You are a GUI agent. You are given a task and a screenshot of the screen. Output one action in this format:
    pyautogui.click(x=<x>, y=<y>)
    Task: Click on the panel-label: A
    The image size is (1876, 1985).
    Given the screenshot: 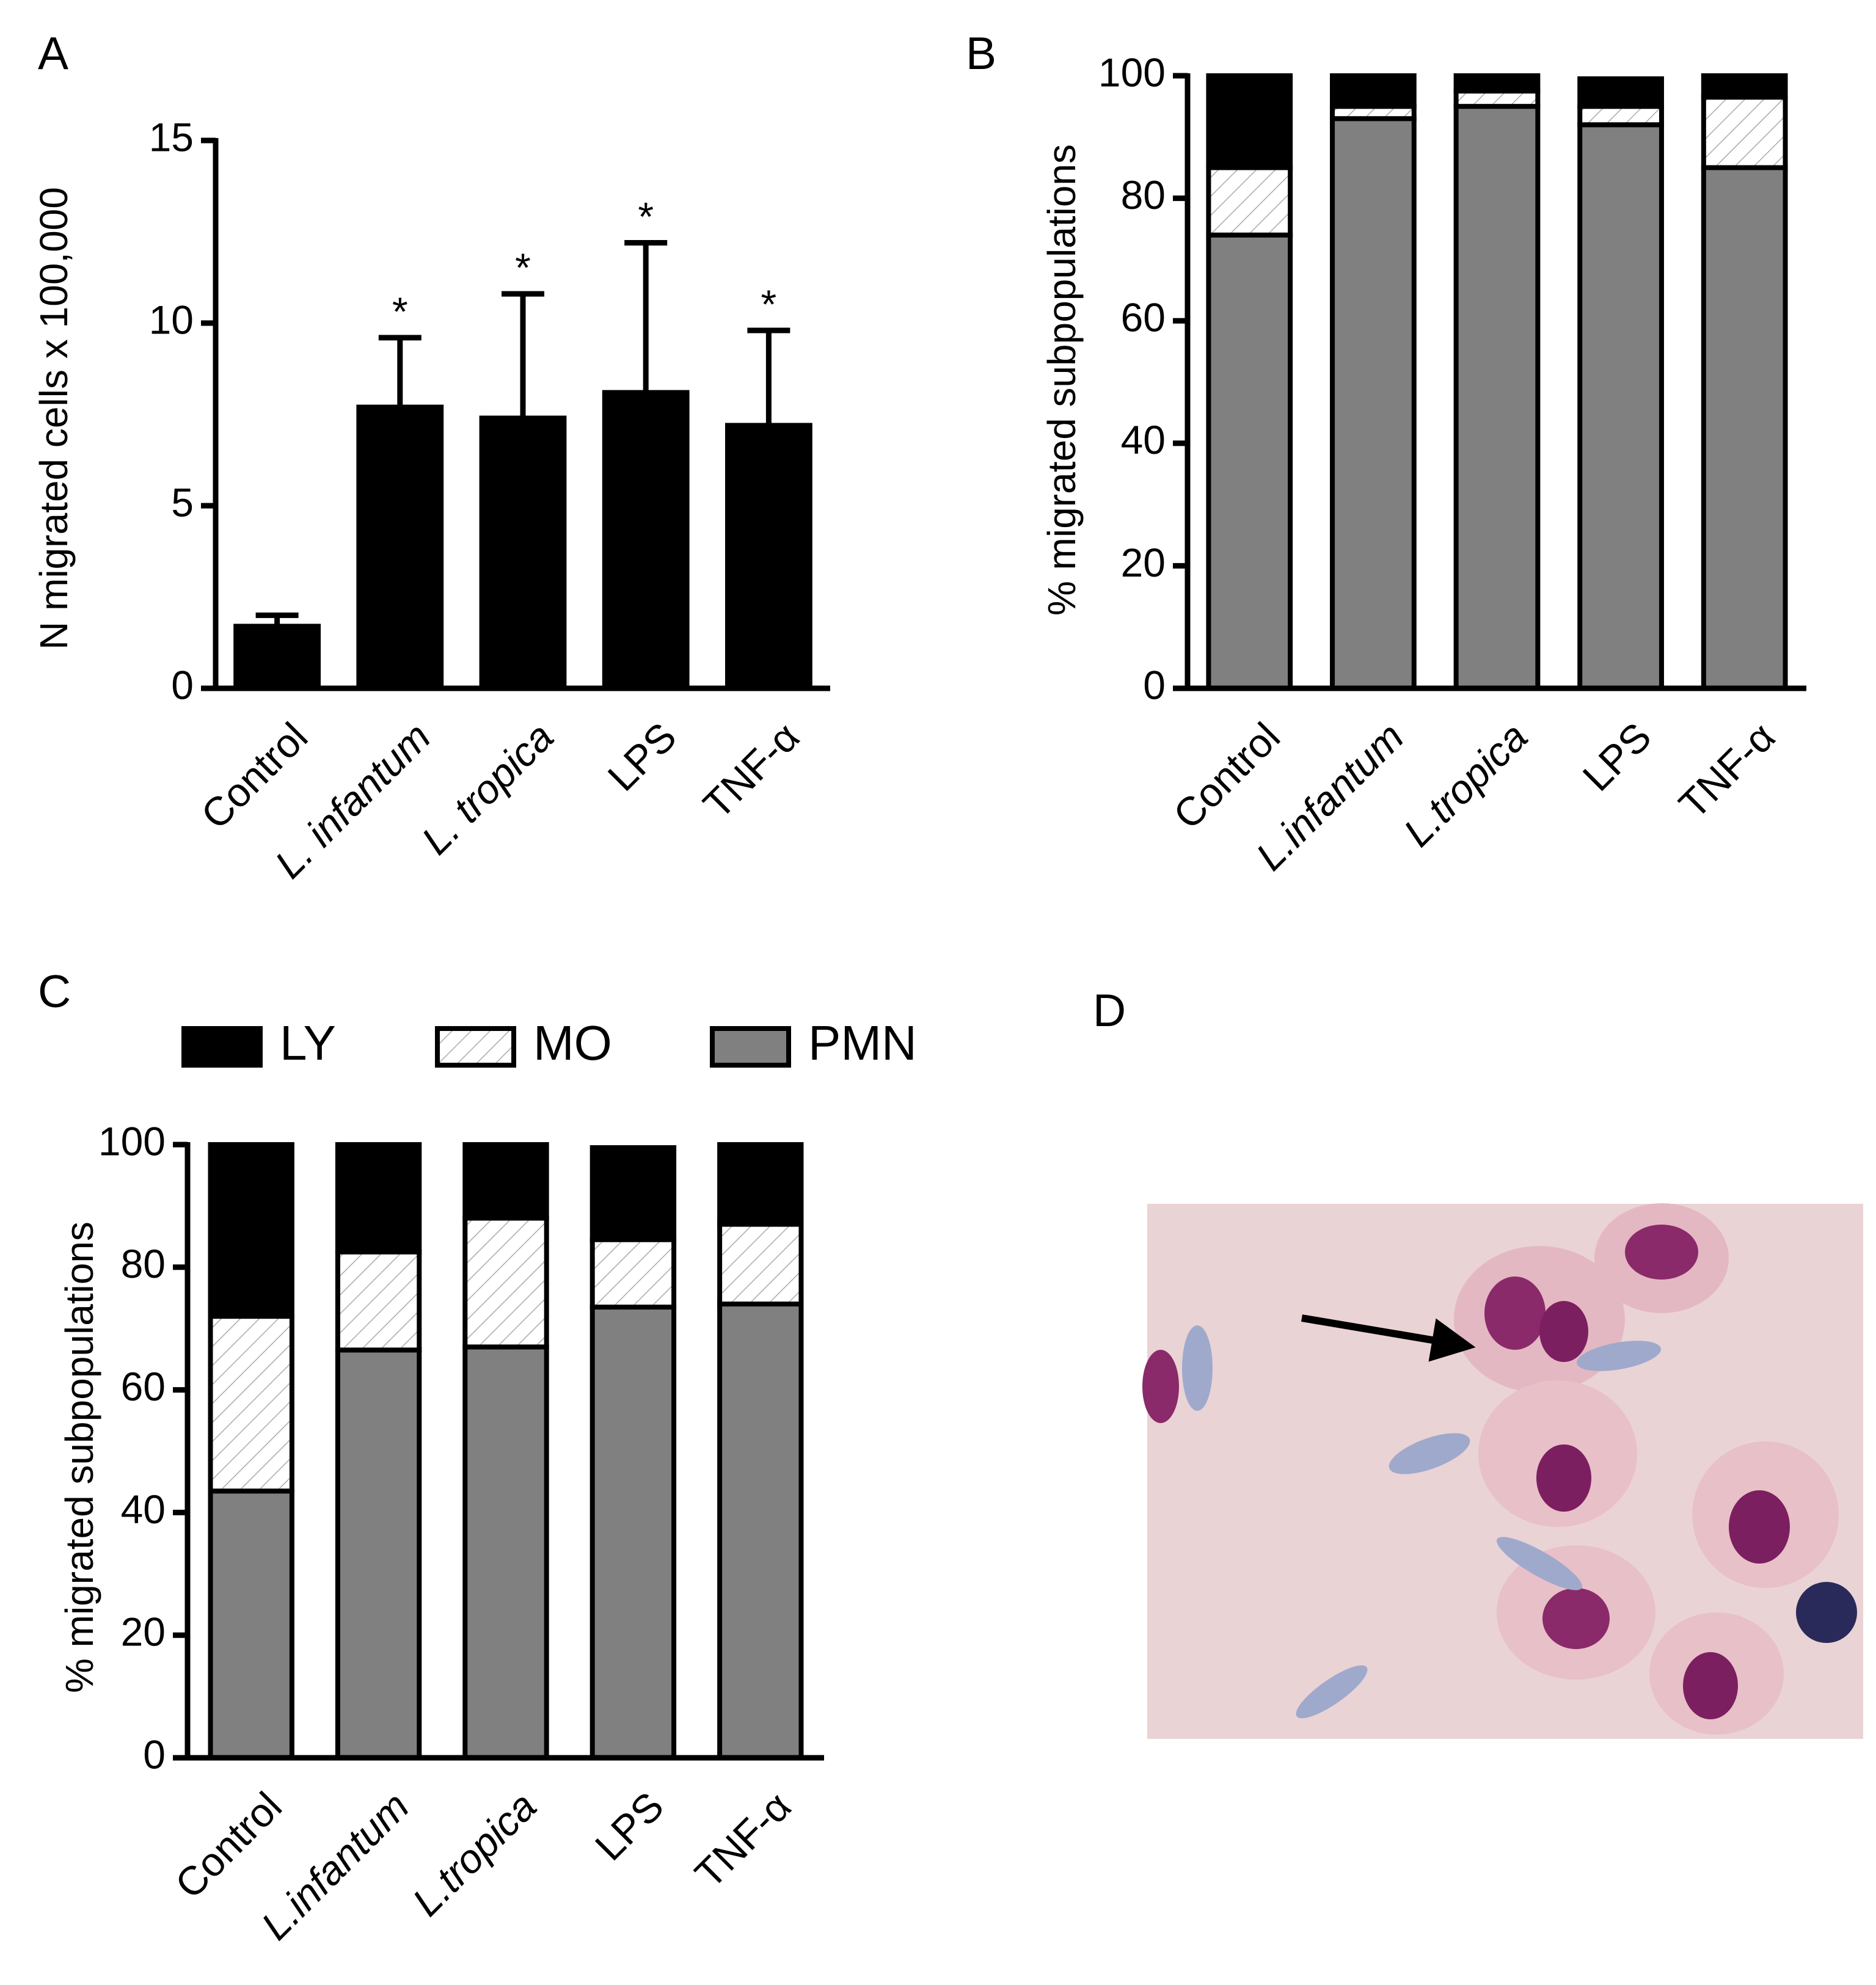 What is the action you would take?
    pyautogui.click(x=53, y=53)
    